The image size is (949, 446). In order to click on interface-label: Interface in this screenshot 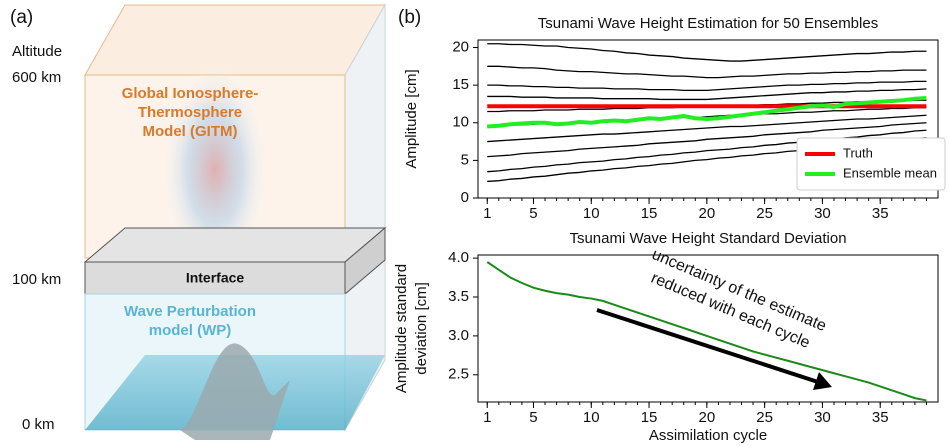, I will do `click(215, 278)`.